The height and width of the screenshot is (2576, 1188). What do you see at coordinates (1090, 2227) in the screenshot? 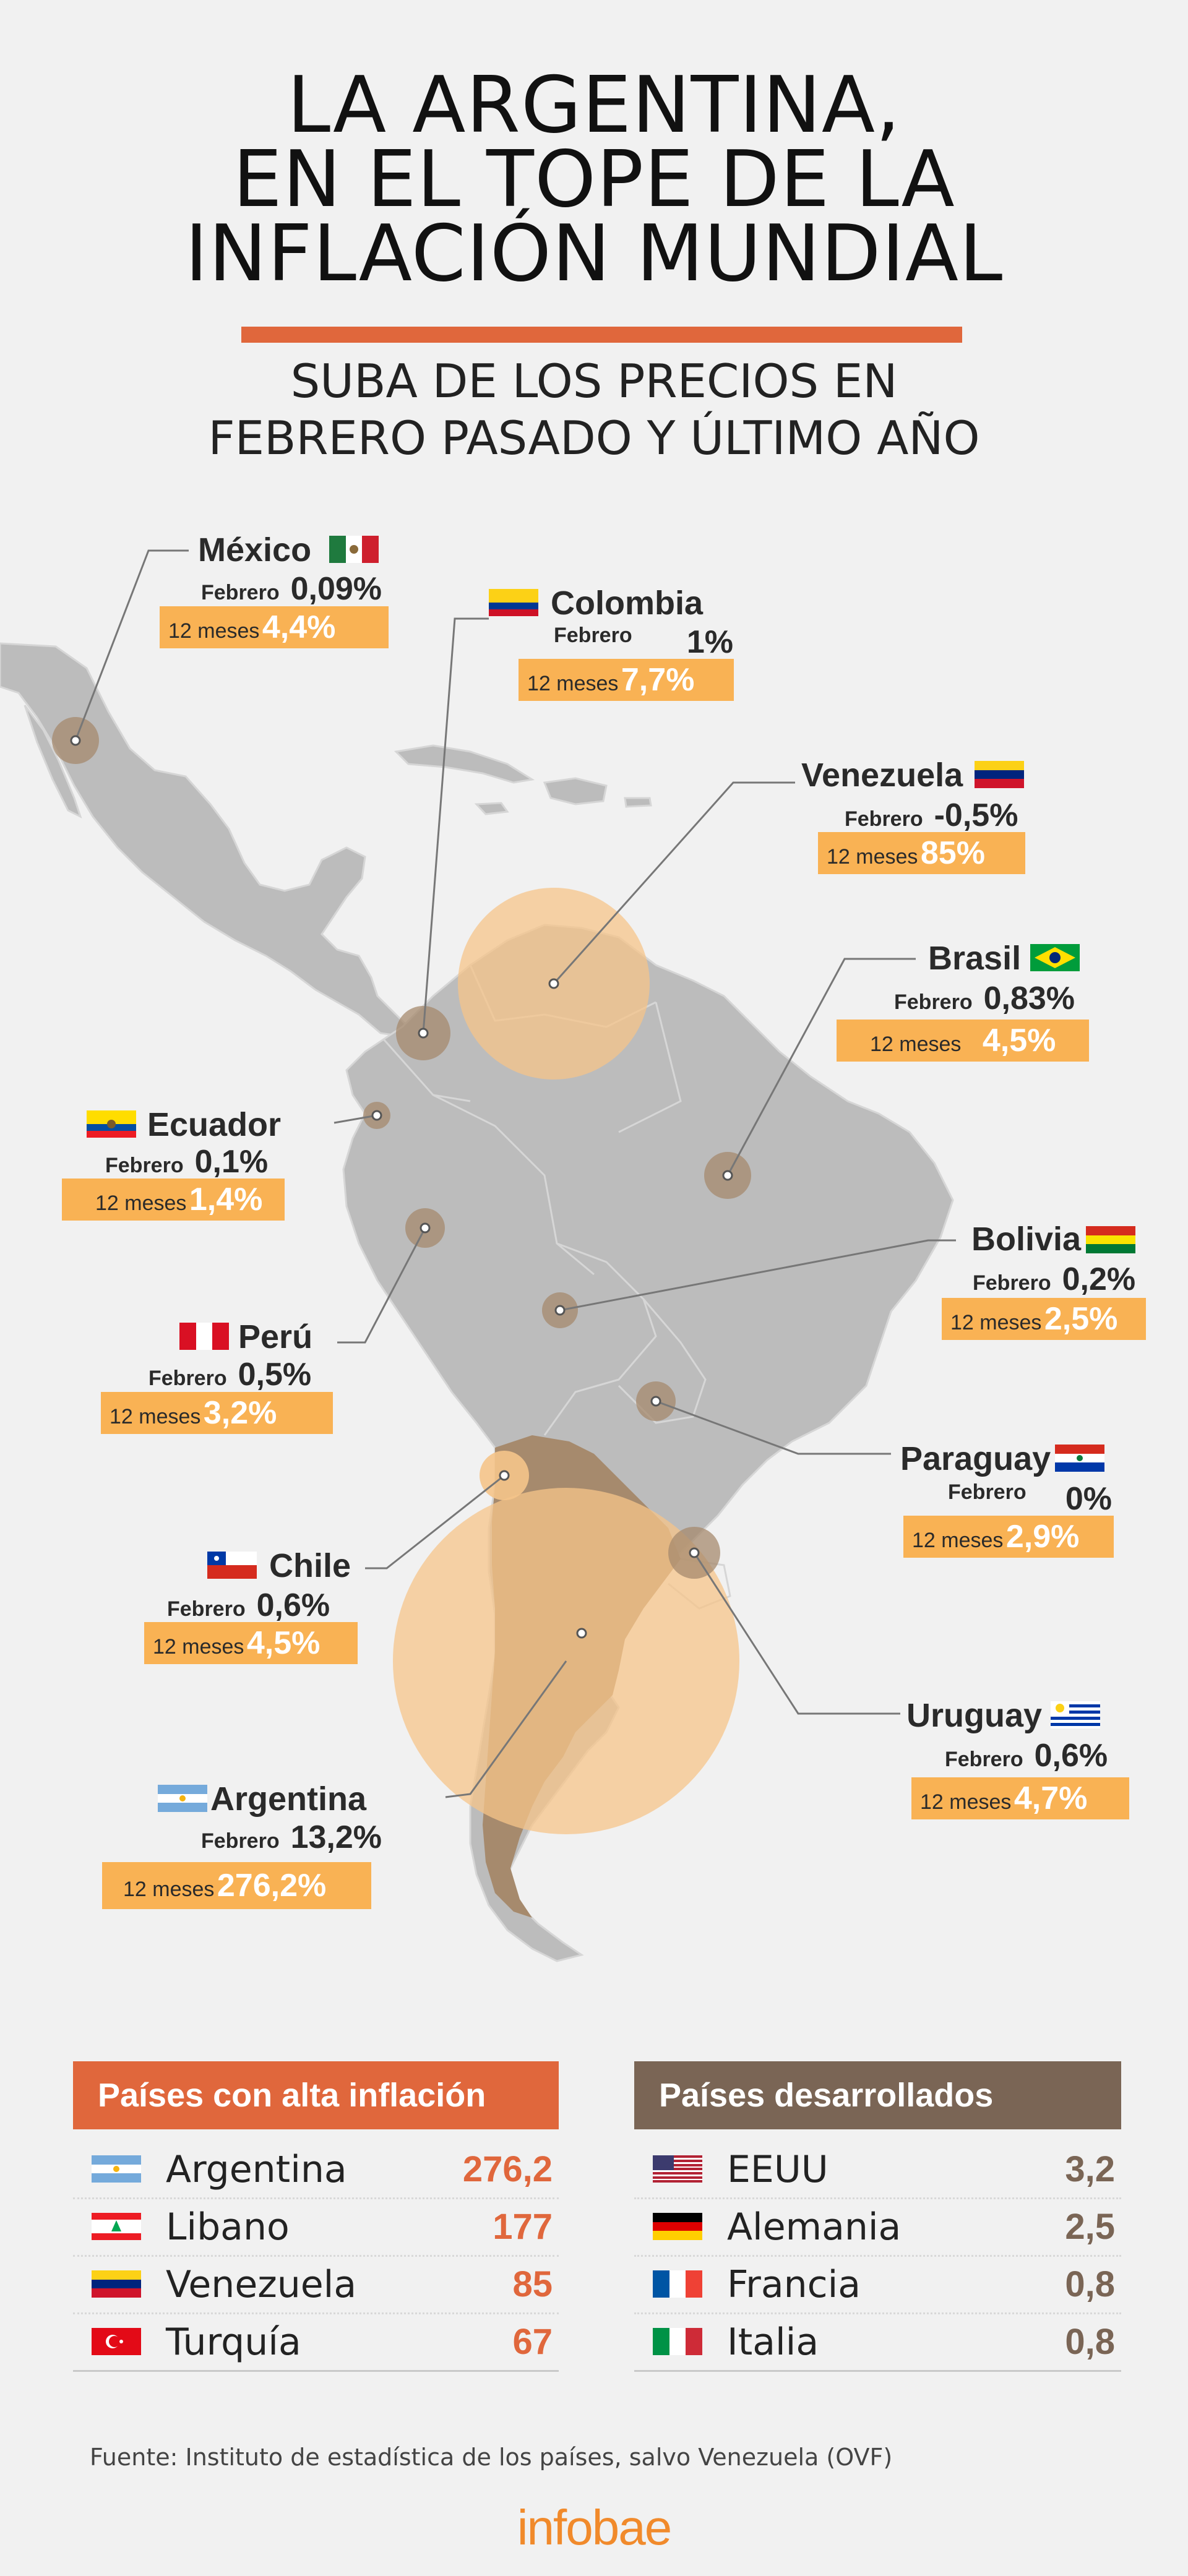
I see `row-value: 2,5` at bounding box center [1090, 2227].